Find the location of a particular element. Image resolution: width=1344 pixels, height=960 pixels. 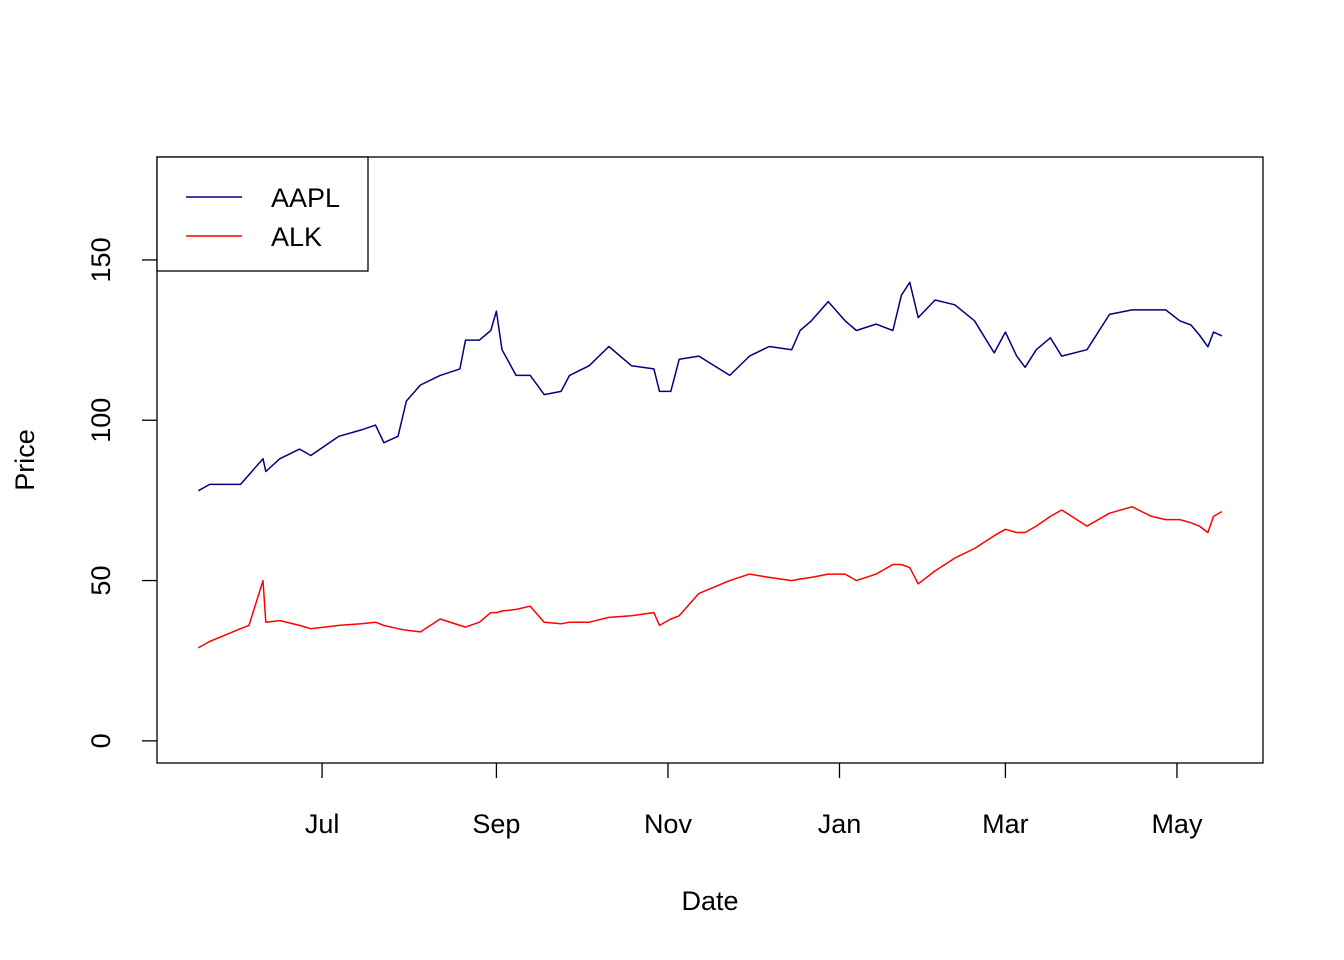

x-tick-label: Mar is located at coordinates (1005, 824).